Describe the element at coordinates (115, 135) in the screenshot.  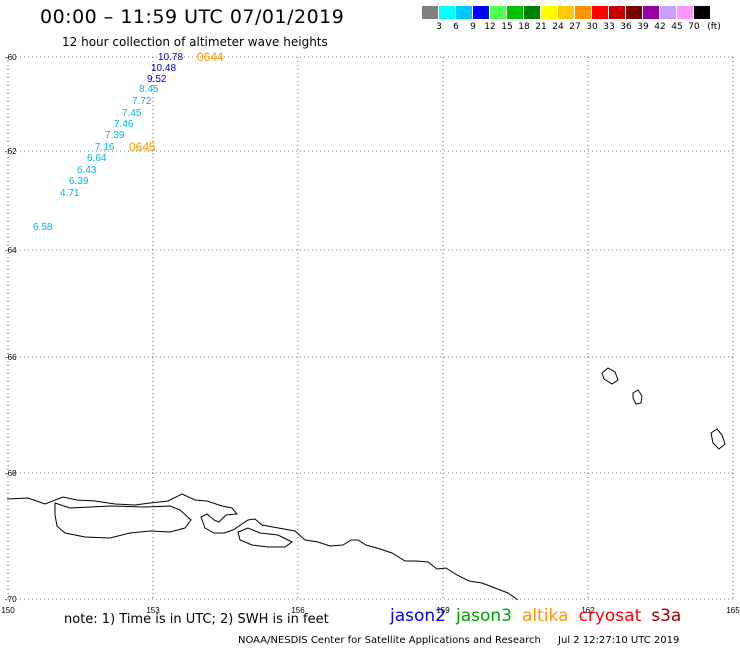
I see `wave-height-label: 7.39` at that location.